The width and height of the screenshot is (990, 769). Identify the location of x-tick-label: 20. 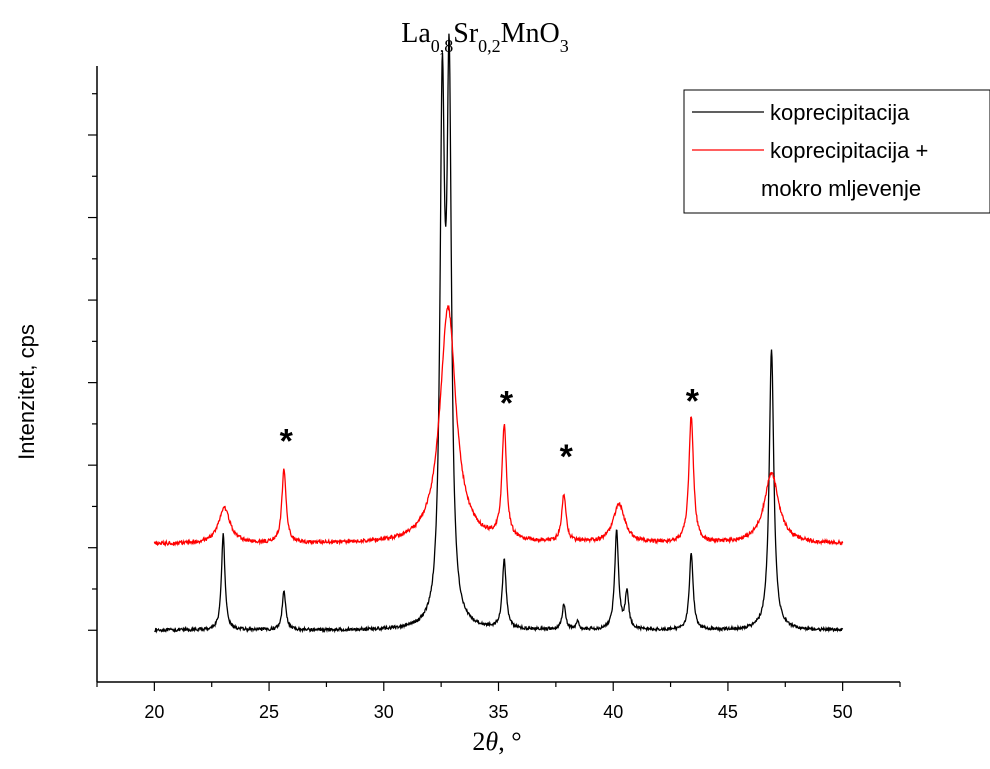
(154, 712).